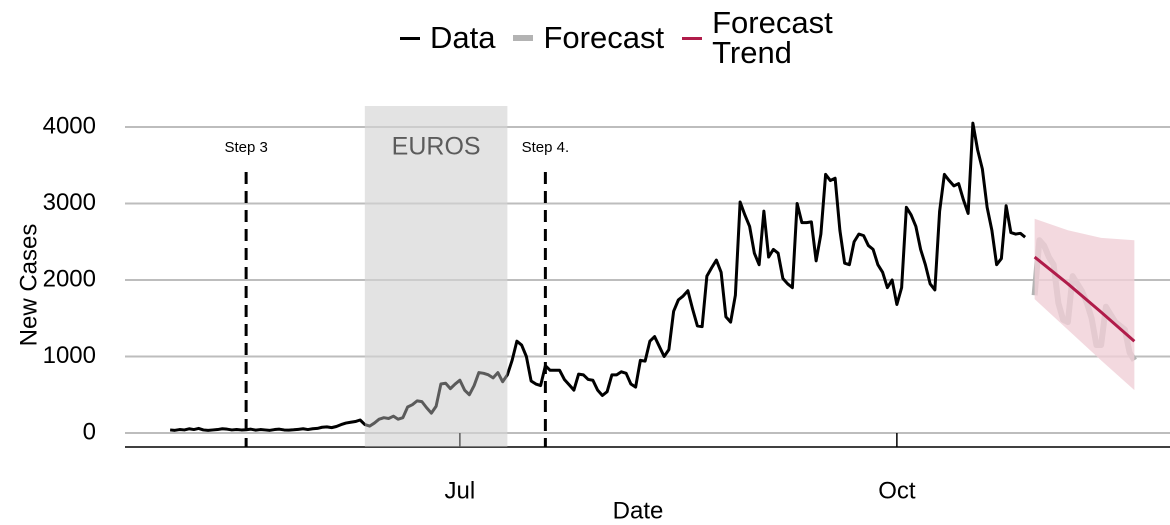 Image resolution: width=1170 pixels, height=525 pixels. Describe the element at coordinates (460, 490) in the screenshot. I see `x-tick-label: Jul` at that location.